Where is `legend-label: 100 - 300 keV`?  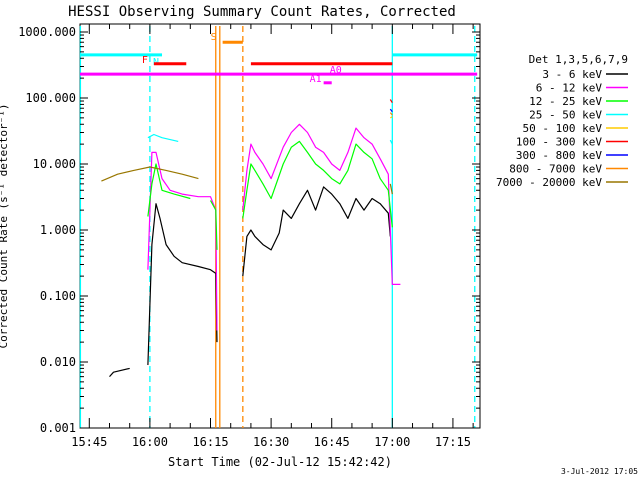 legend-label: 100 - 300 keV is located at coordinates (559, 142).